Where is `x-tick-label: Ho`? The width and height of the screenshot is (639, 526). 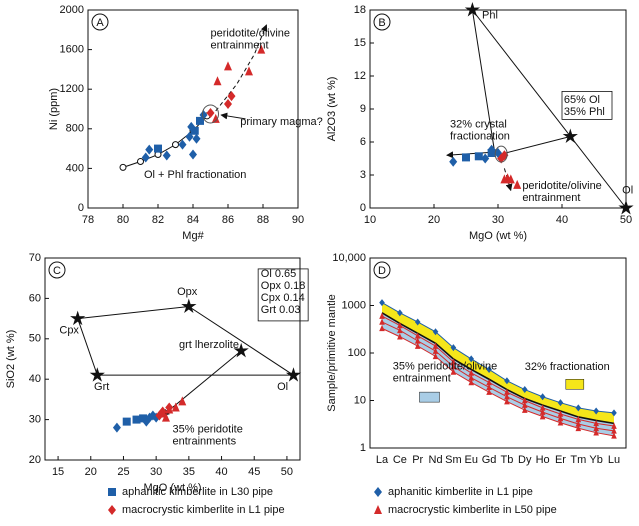 x-tick-label: Ho is located at coordinates (543, 460).